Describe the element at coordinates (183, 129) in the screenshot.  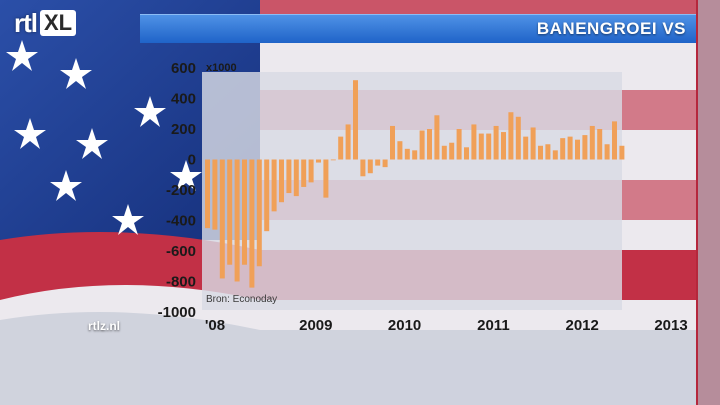
I see `y-tick-label: 200` at that location.